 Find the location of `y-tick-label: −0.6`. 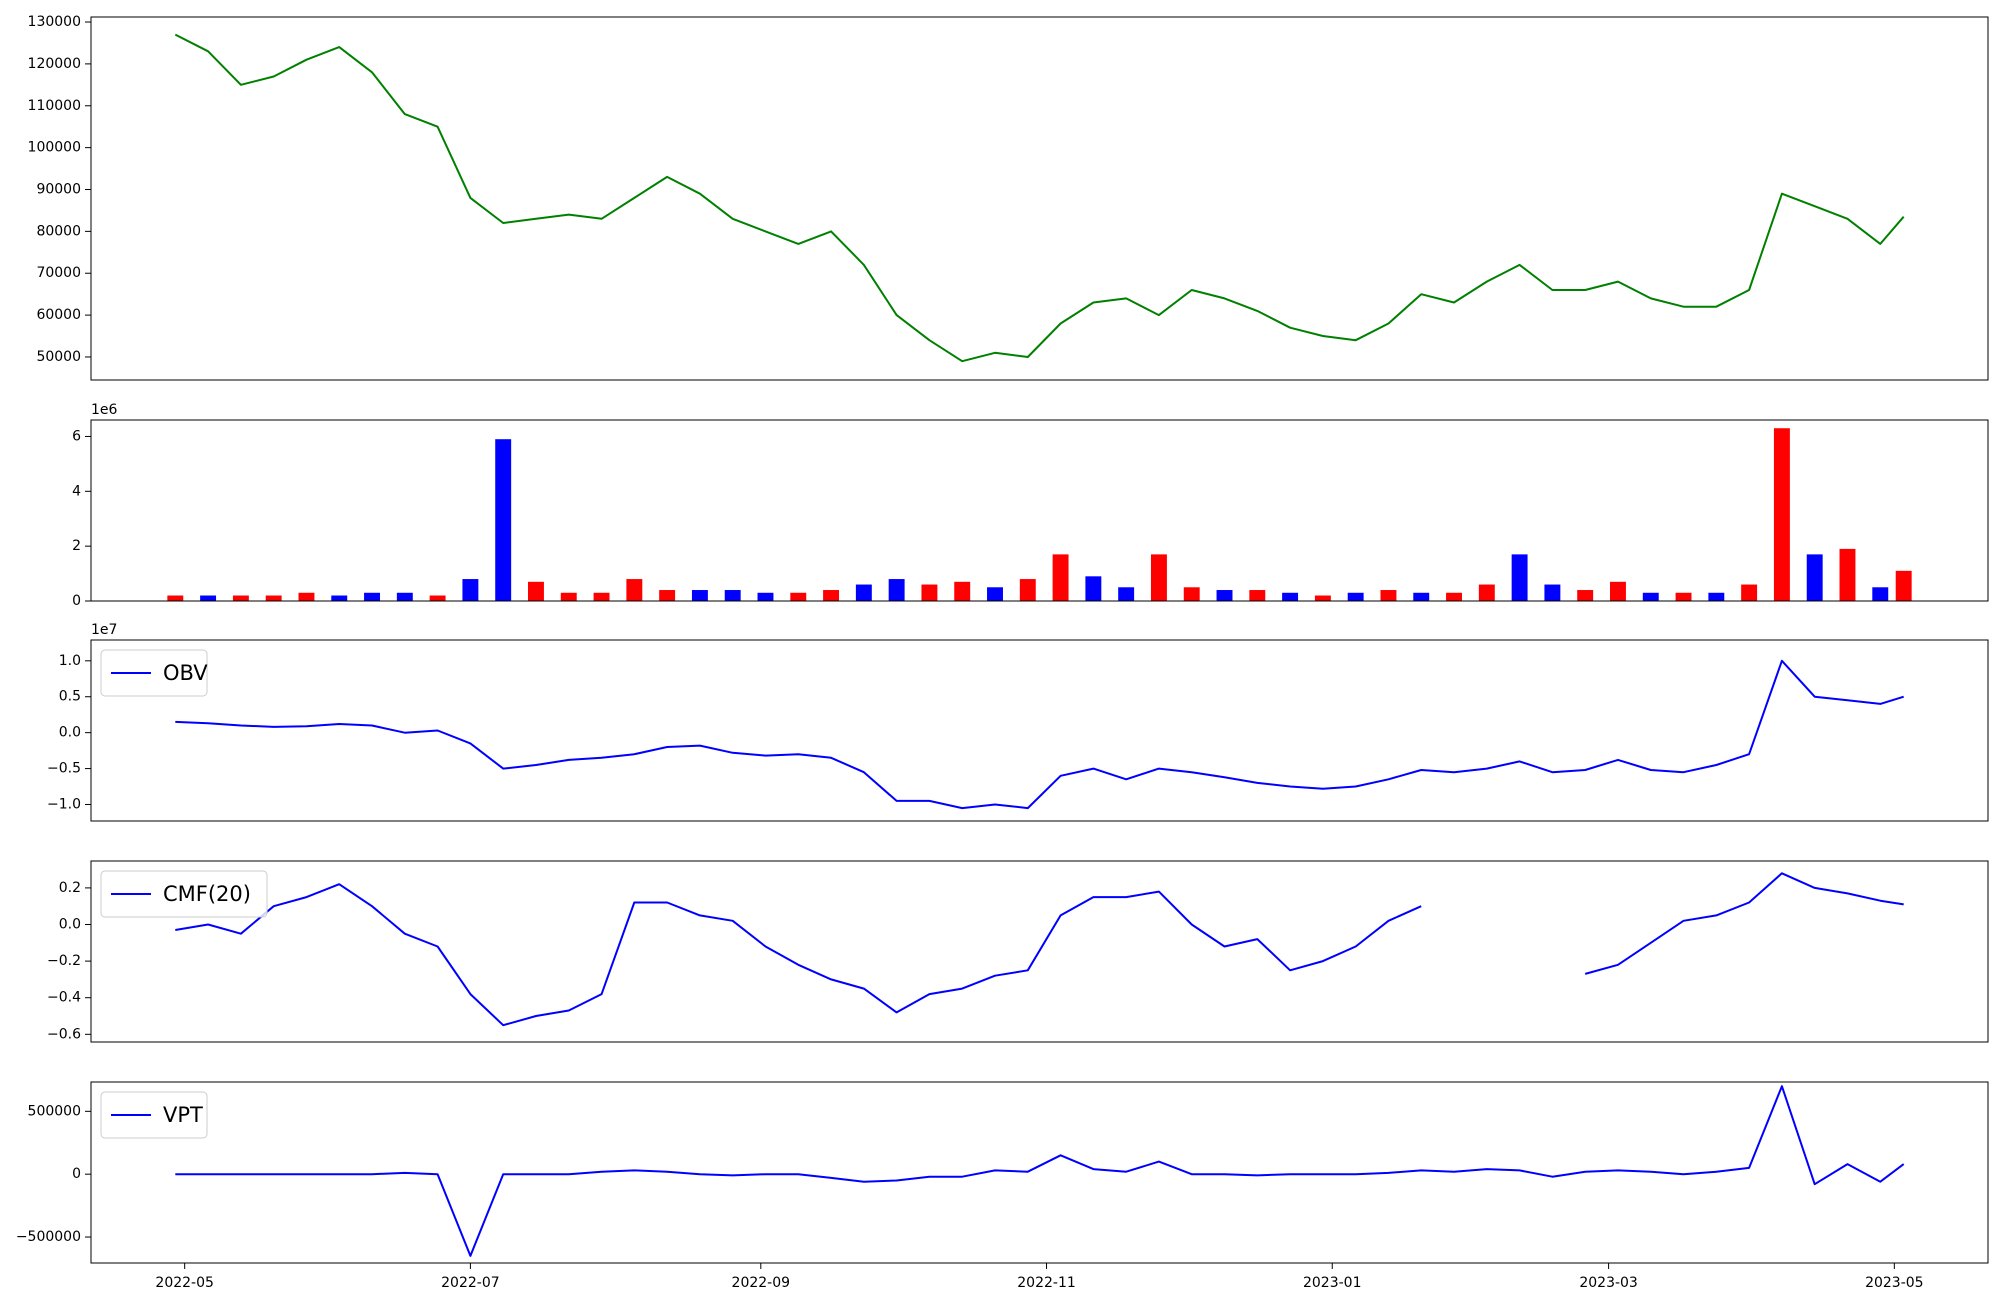

y-tick-label: −0.6 is located at coordinates (64, 1034).